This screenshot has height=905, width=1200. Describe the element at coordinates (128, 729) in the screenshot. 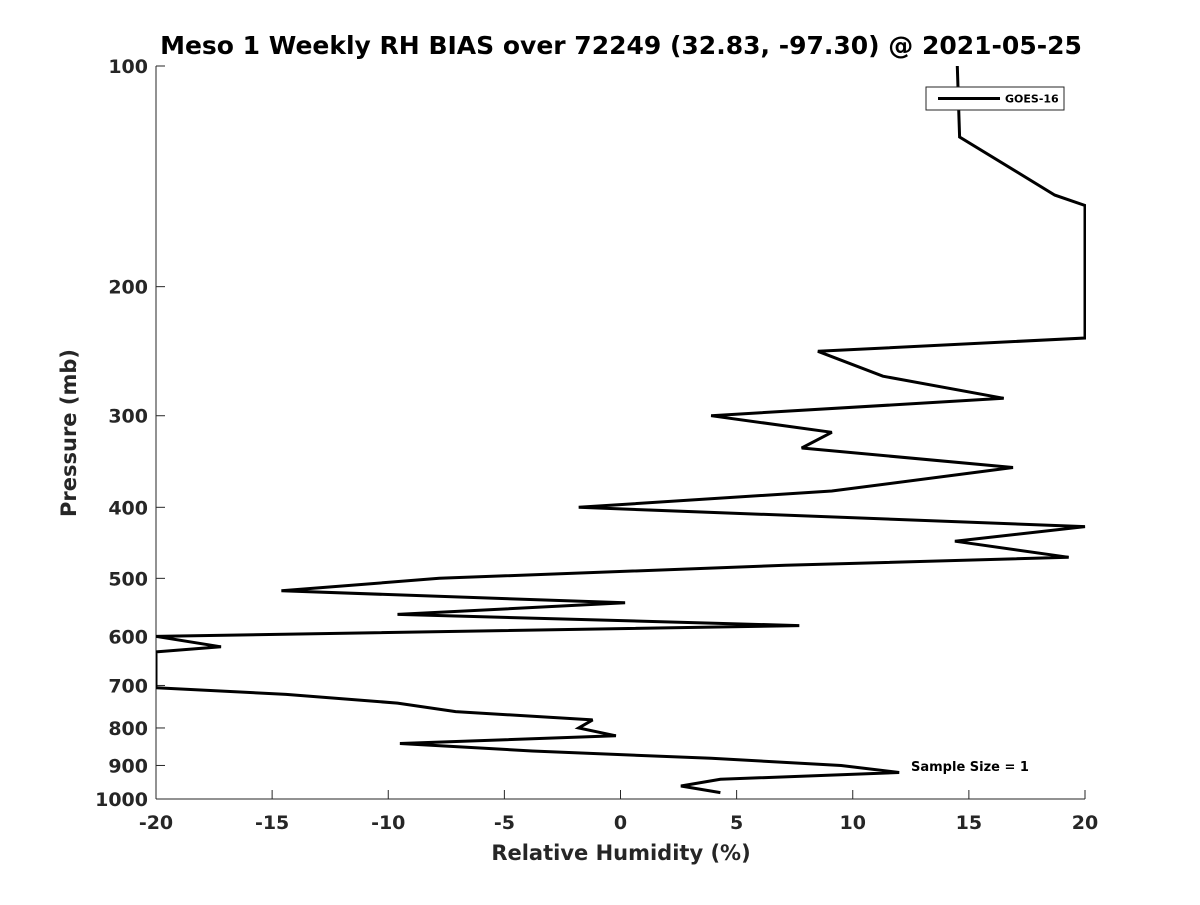

I see `y-tick-label: 800` at that location.